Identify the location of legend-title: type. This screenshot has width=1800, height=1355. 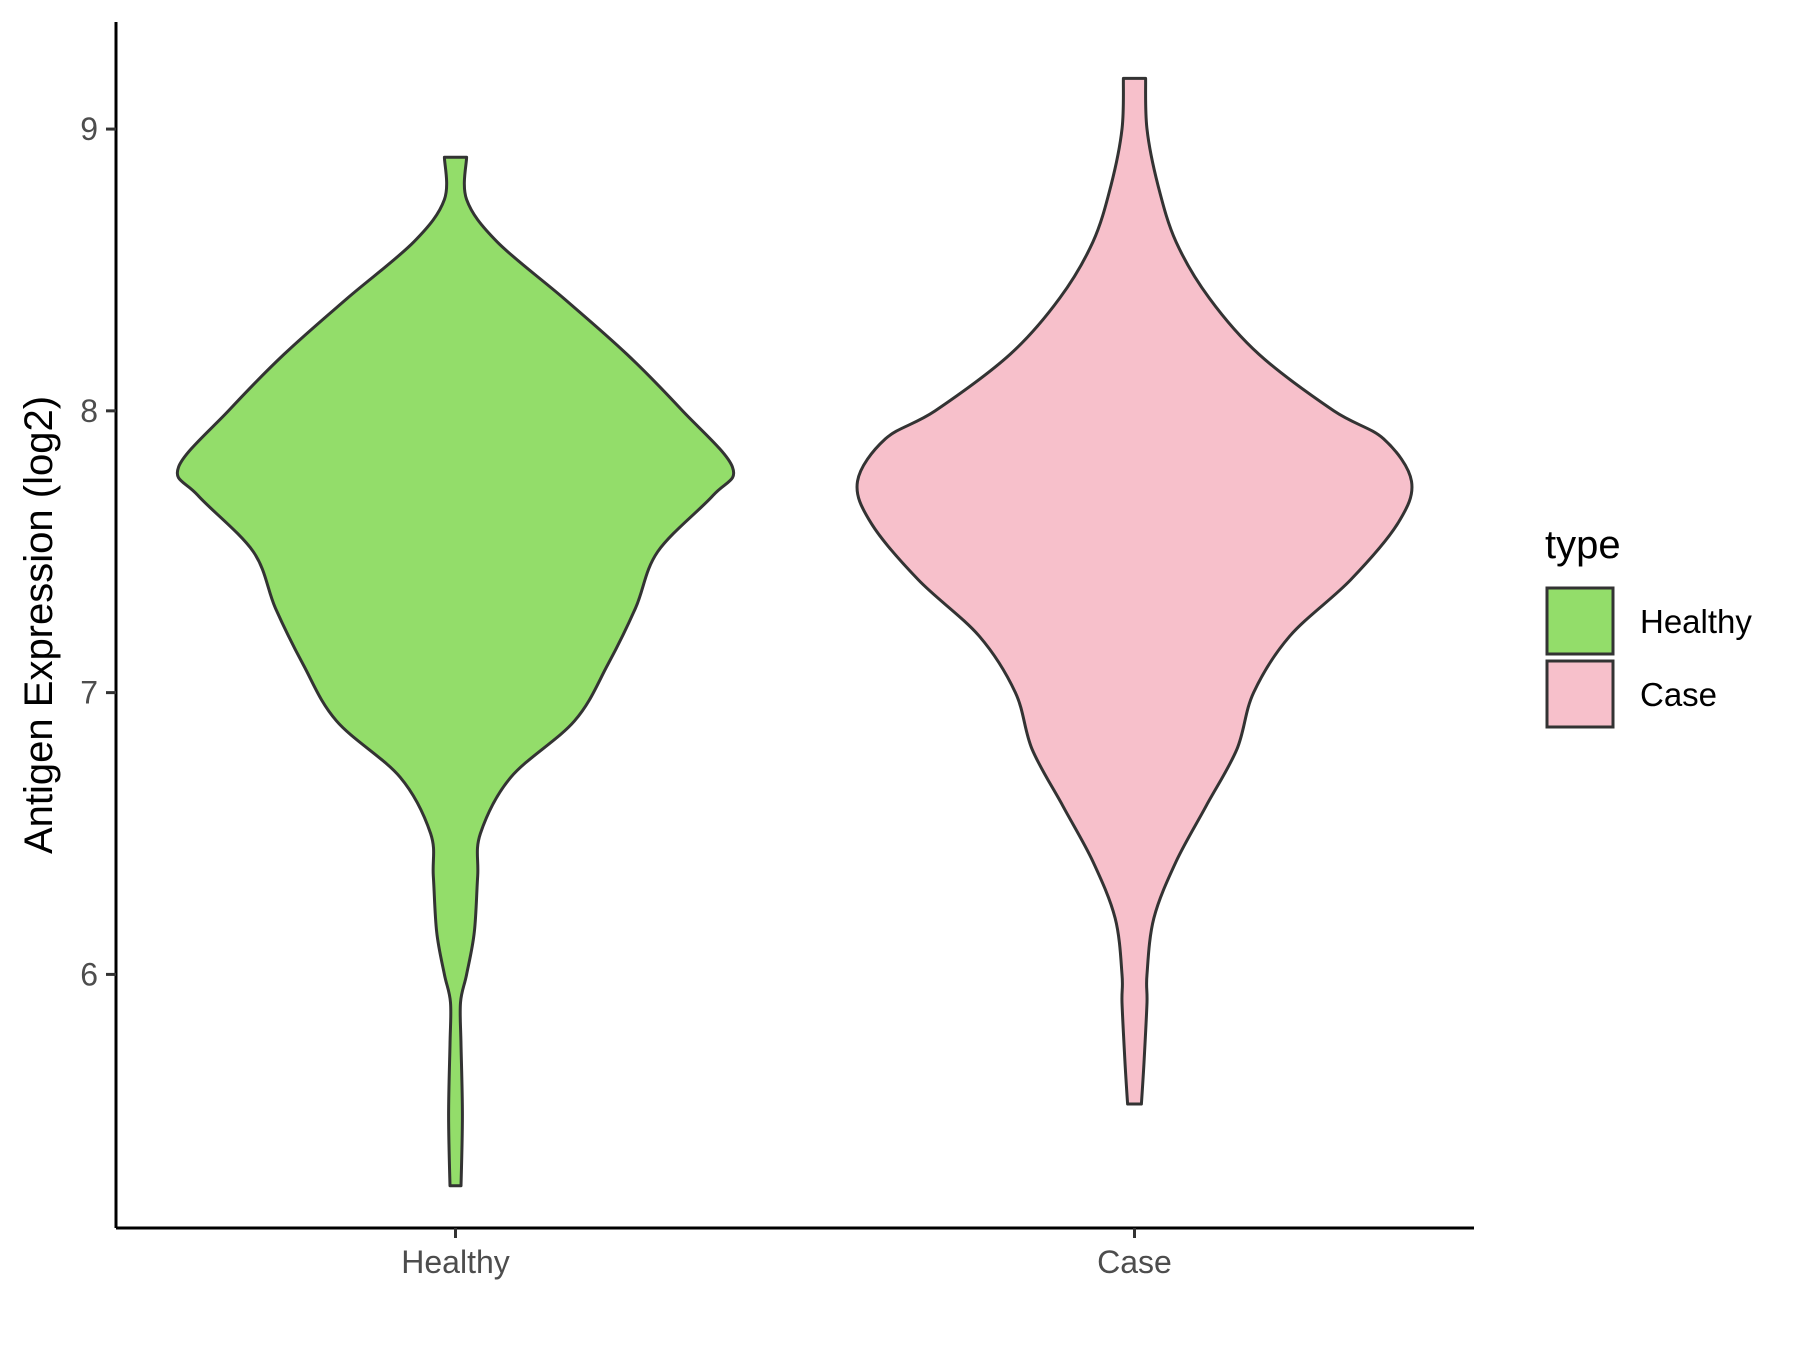
(1583, 545).